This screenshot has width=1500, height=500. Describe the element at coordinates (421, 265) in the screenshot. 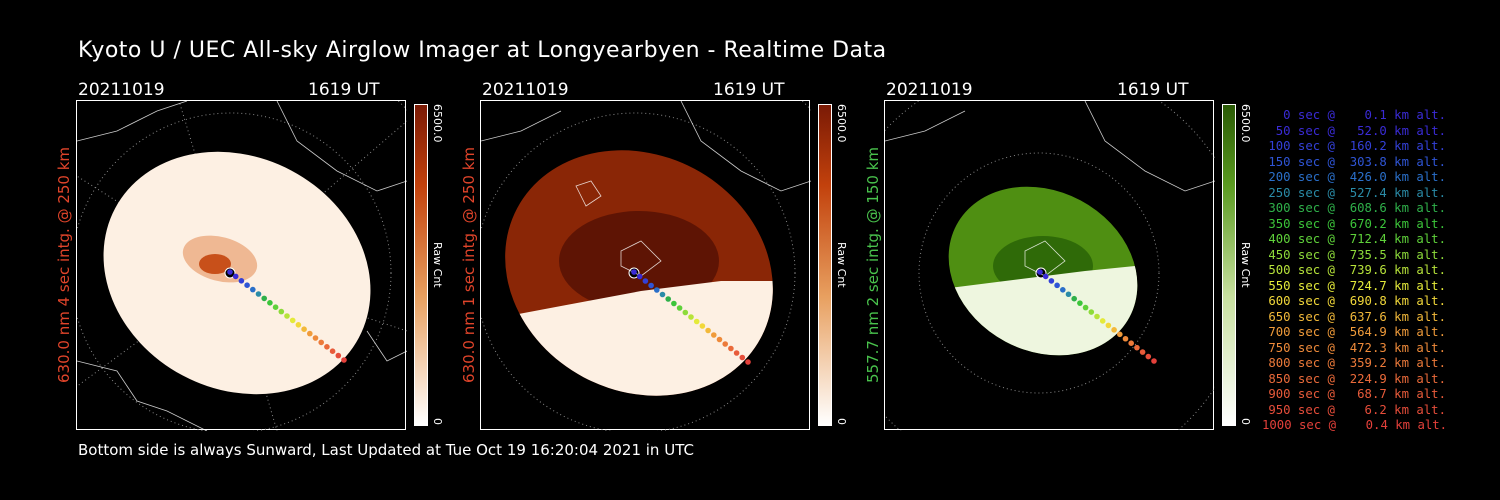

I see `panel-1-colorbar` at that location.